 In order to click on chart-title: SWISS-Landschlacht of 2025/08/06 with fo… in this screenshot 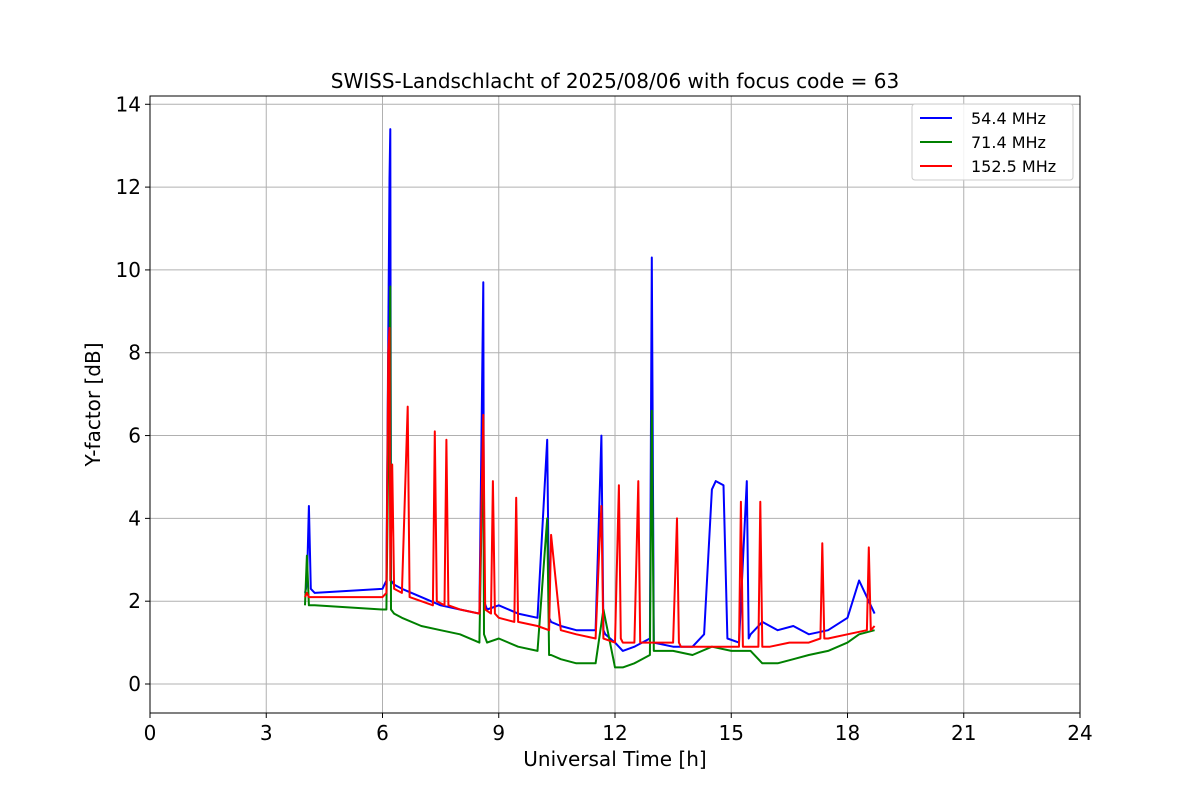, I will do `click(615, 81)`.